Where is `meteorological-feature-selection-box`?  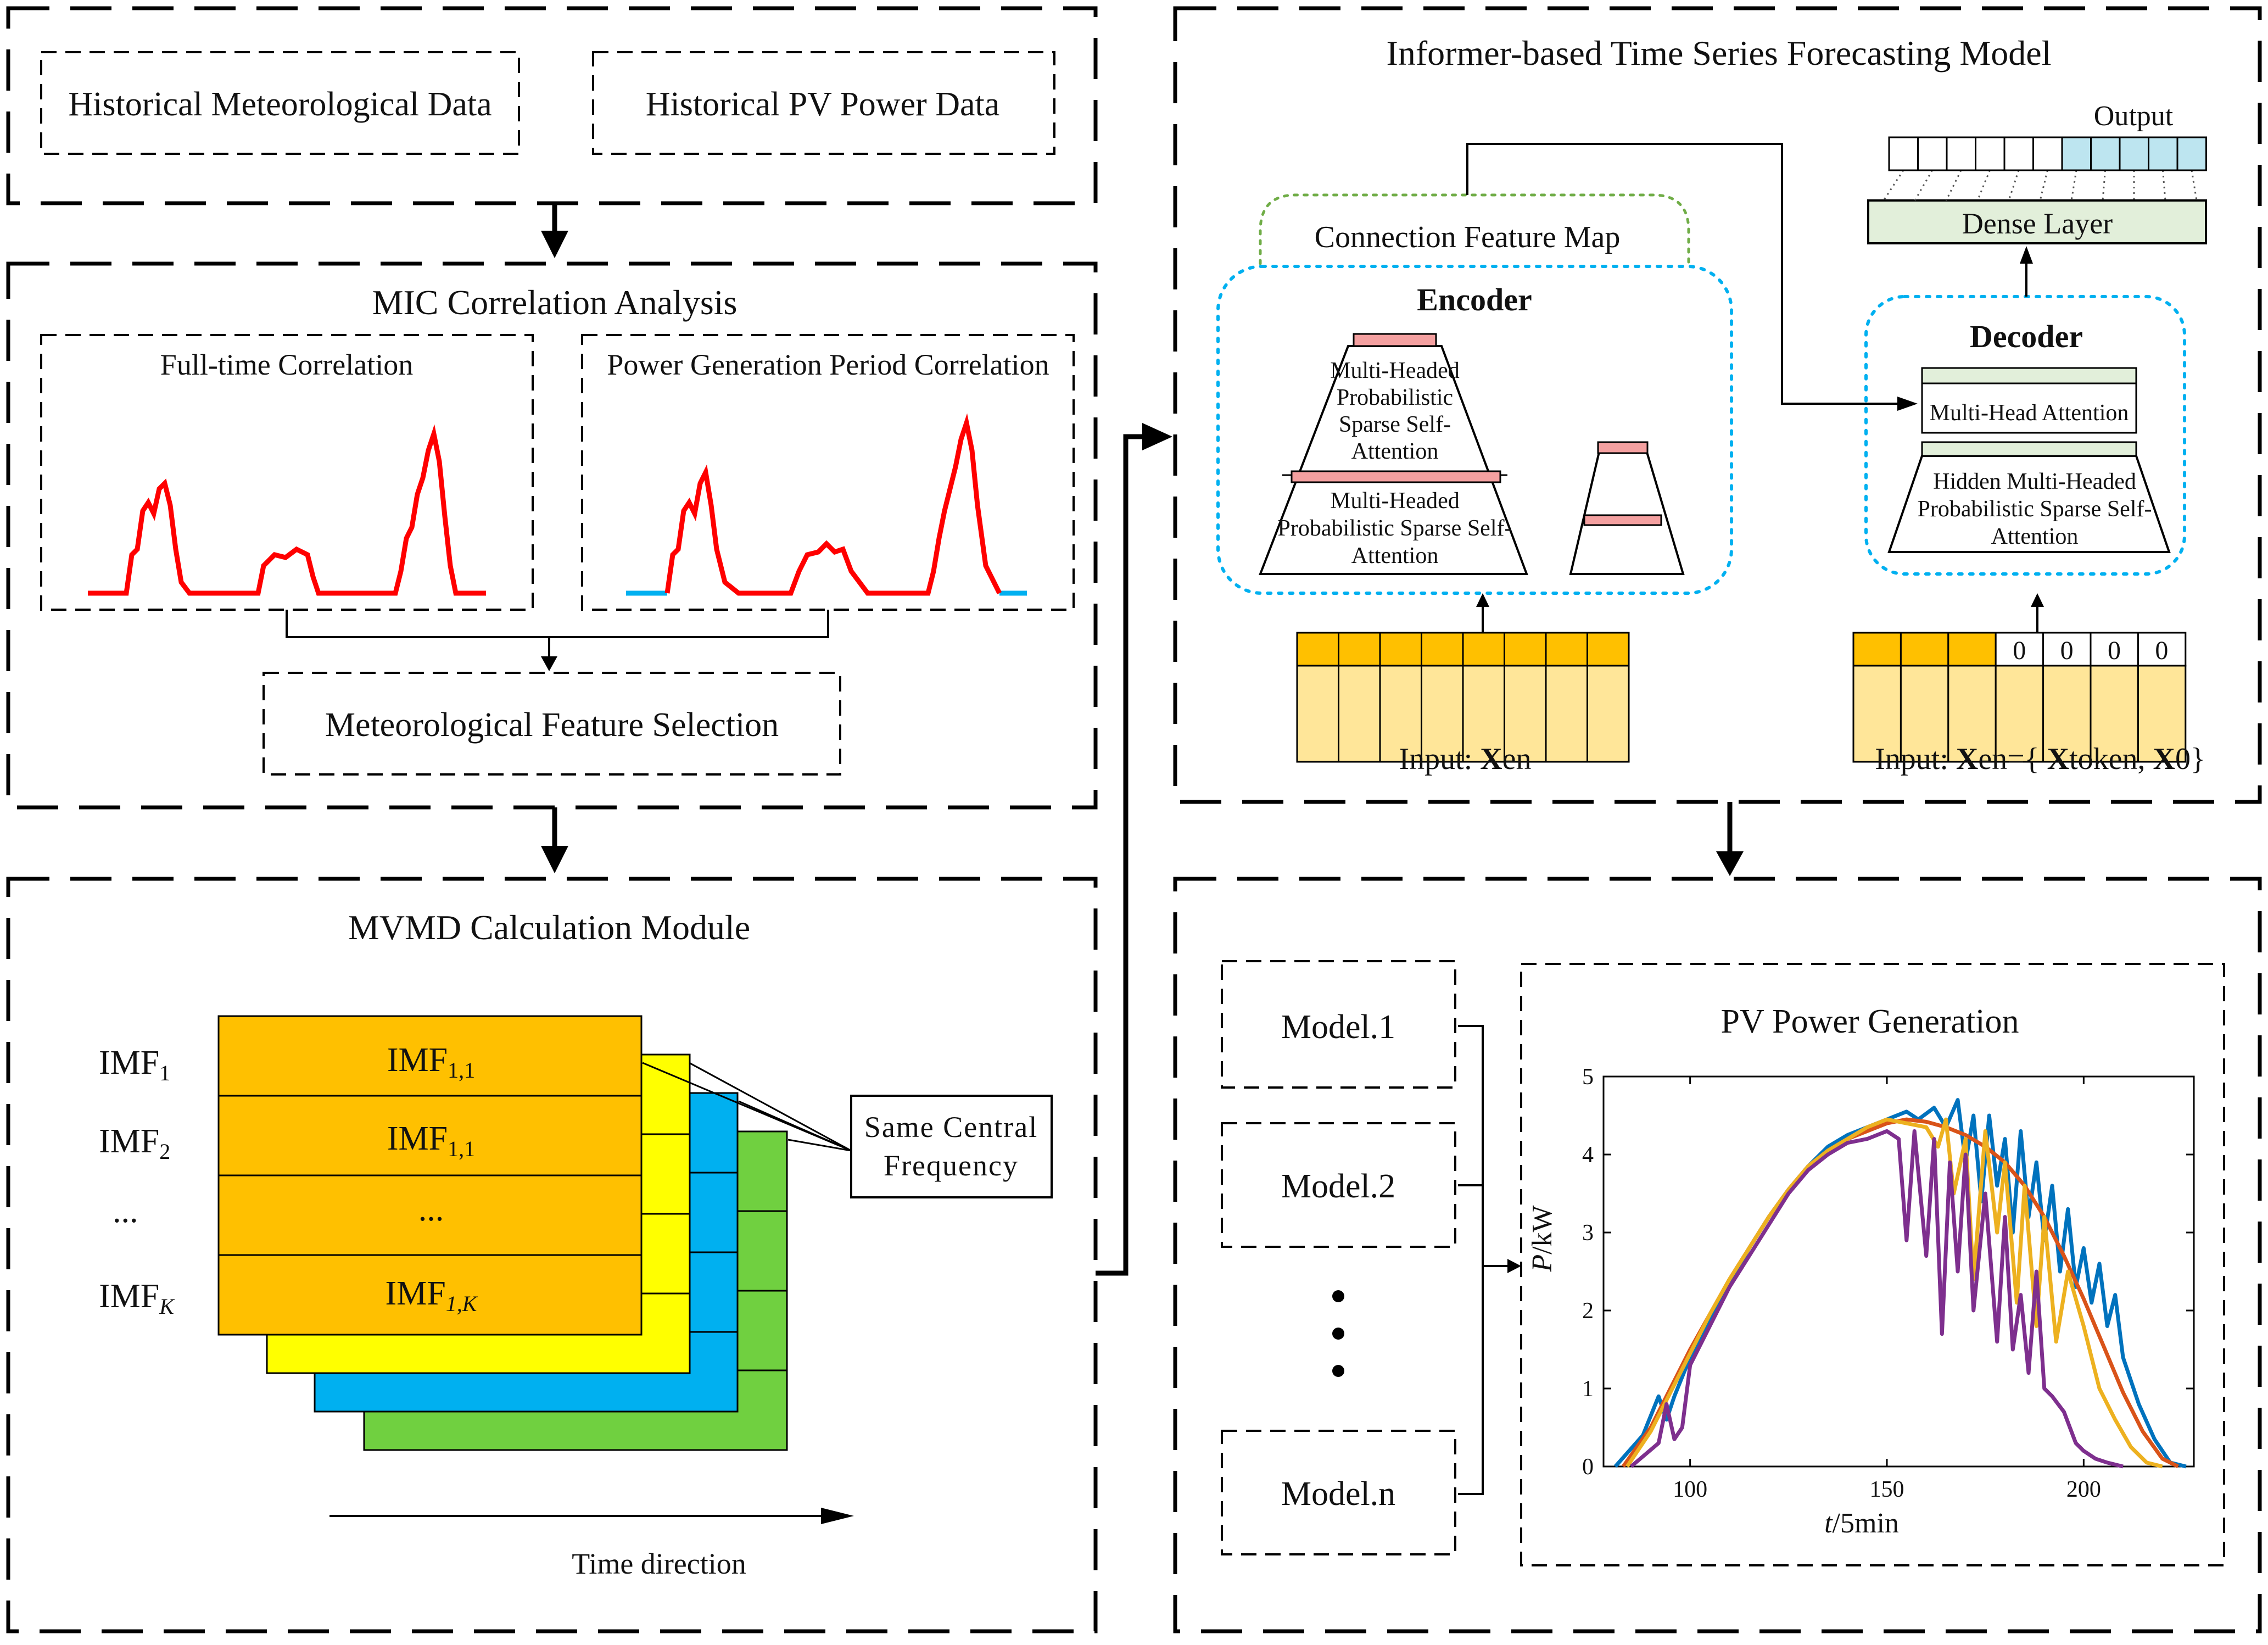 meteorological-feature-selection-box is located at coordinates (551, 724).